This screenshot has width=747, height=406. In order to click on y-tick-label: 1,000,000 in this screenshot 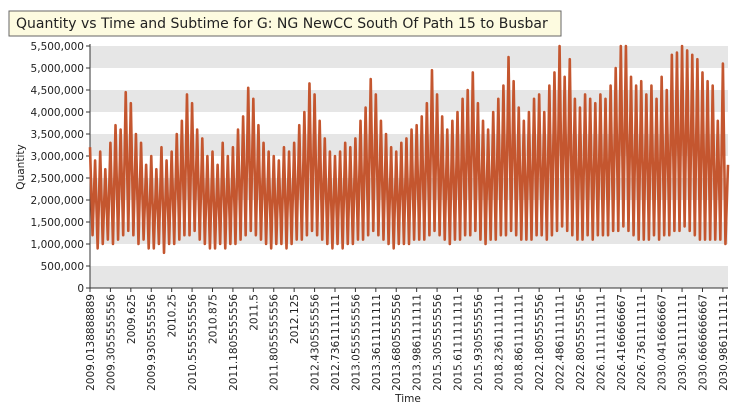, I will do `click(57, 245)`.